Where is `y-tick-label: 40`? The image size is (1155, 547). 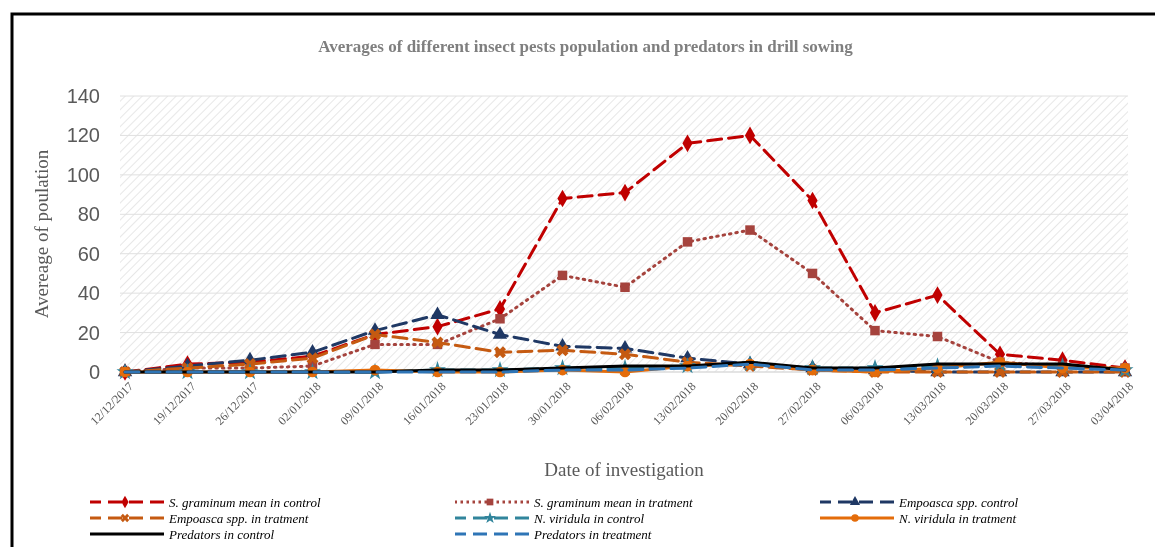 y-tick-label: 40 is located at coordinates (88, 293).